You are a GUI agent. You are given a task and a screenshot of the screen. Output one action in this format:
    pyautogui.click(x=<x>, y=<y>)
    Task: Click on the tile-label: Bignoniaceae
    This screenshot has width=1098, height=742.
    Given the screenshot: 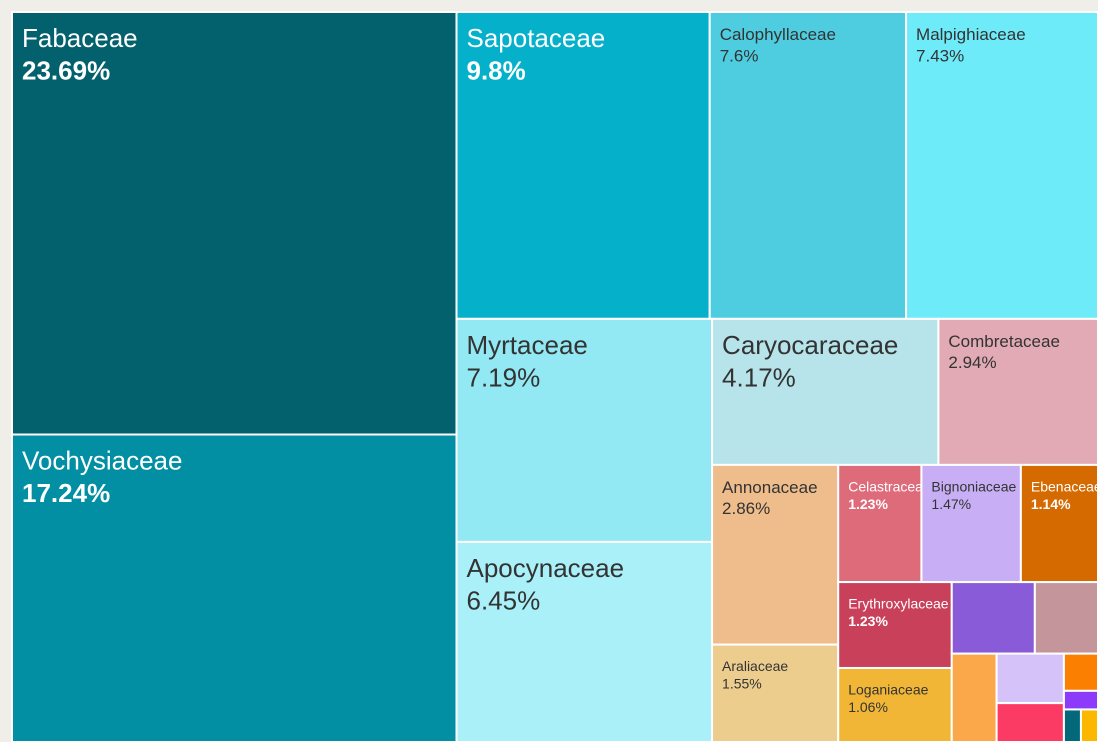 What is the action you would take?
    pyautogui.click(x=973, y=486)
    